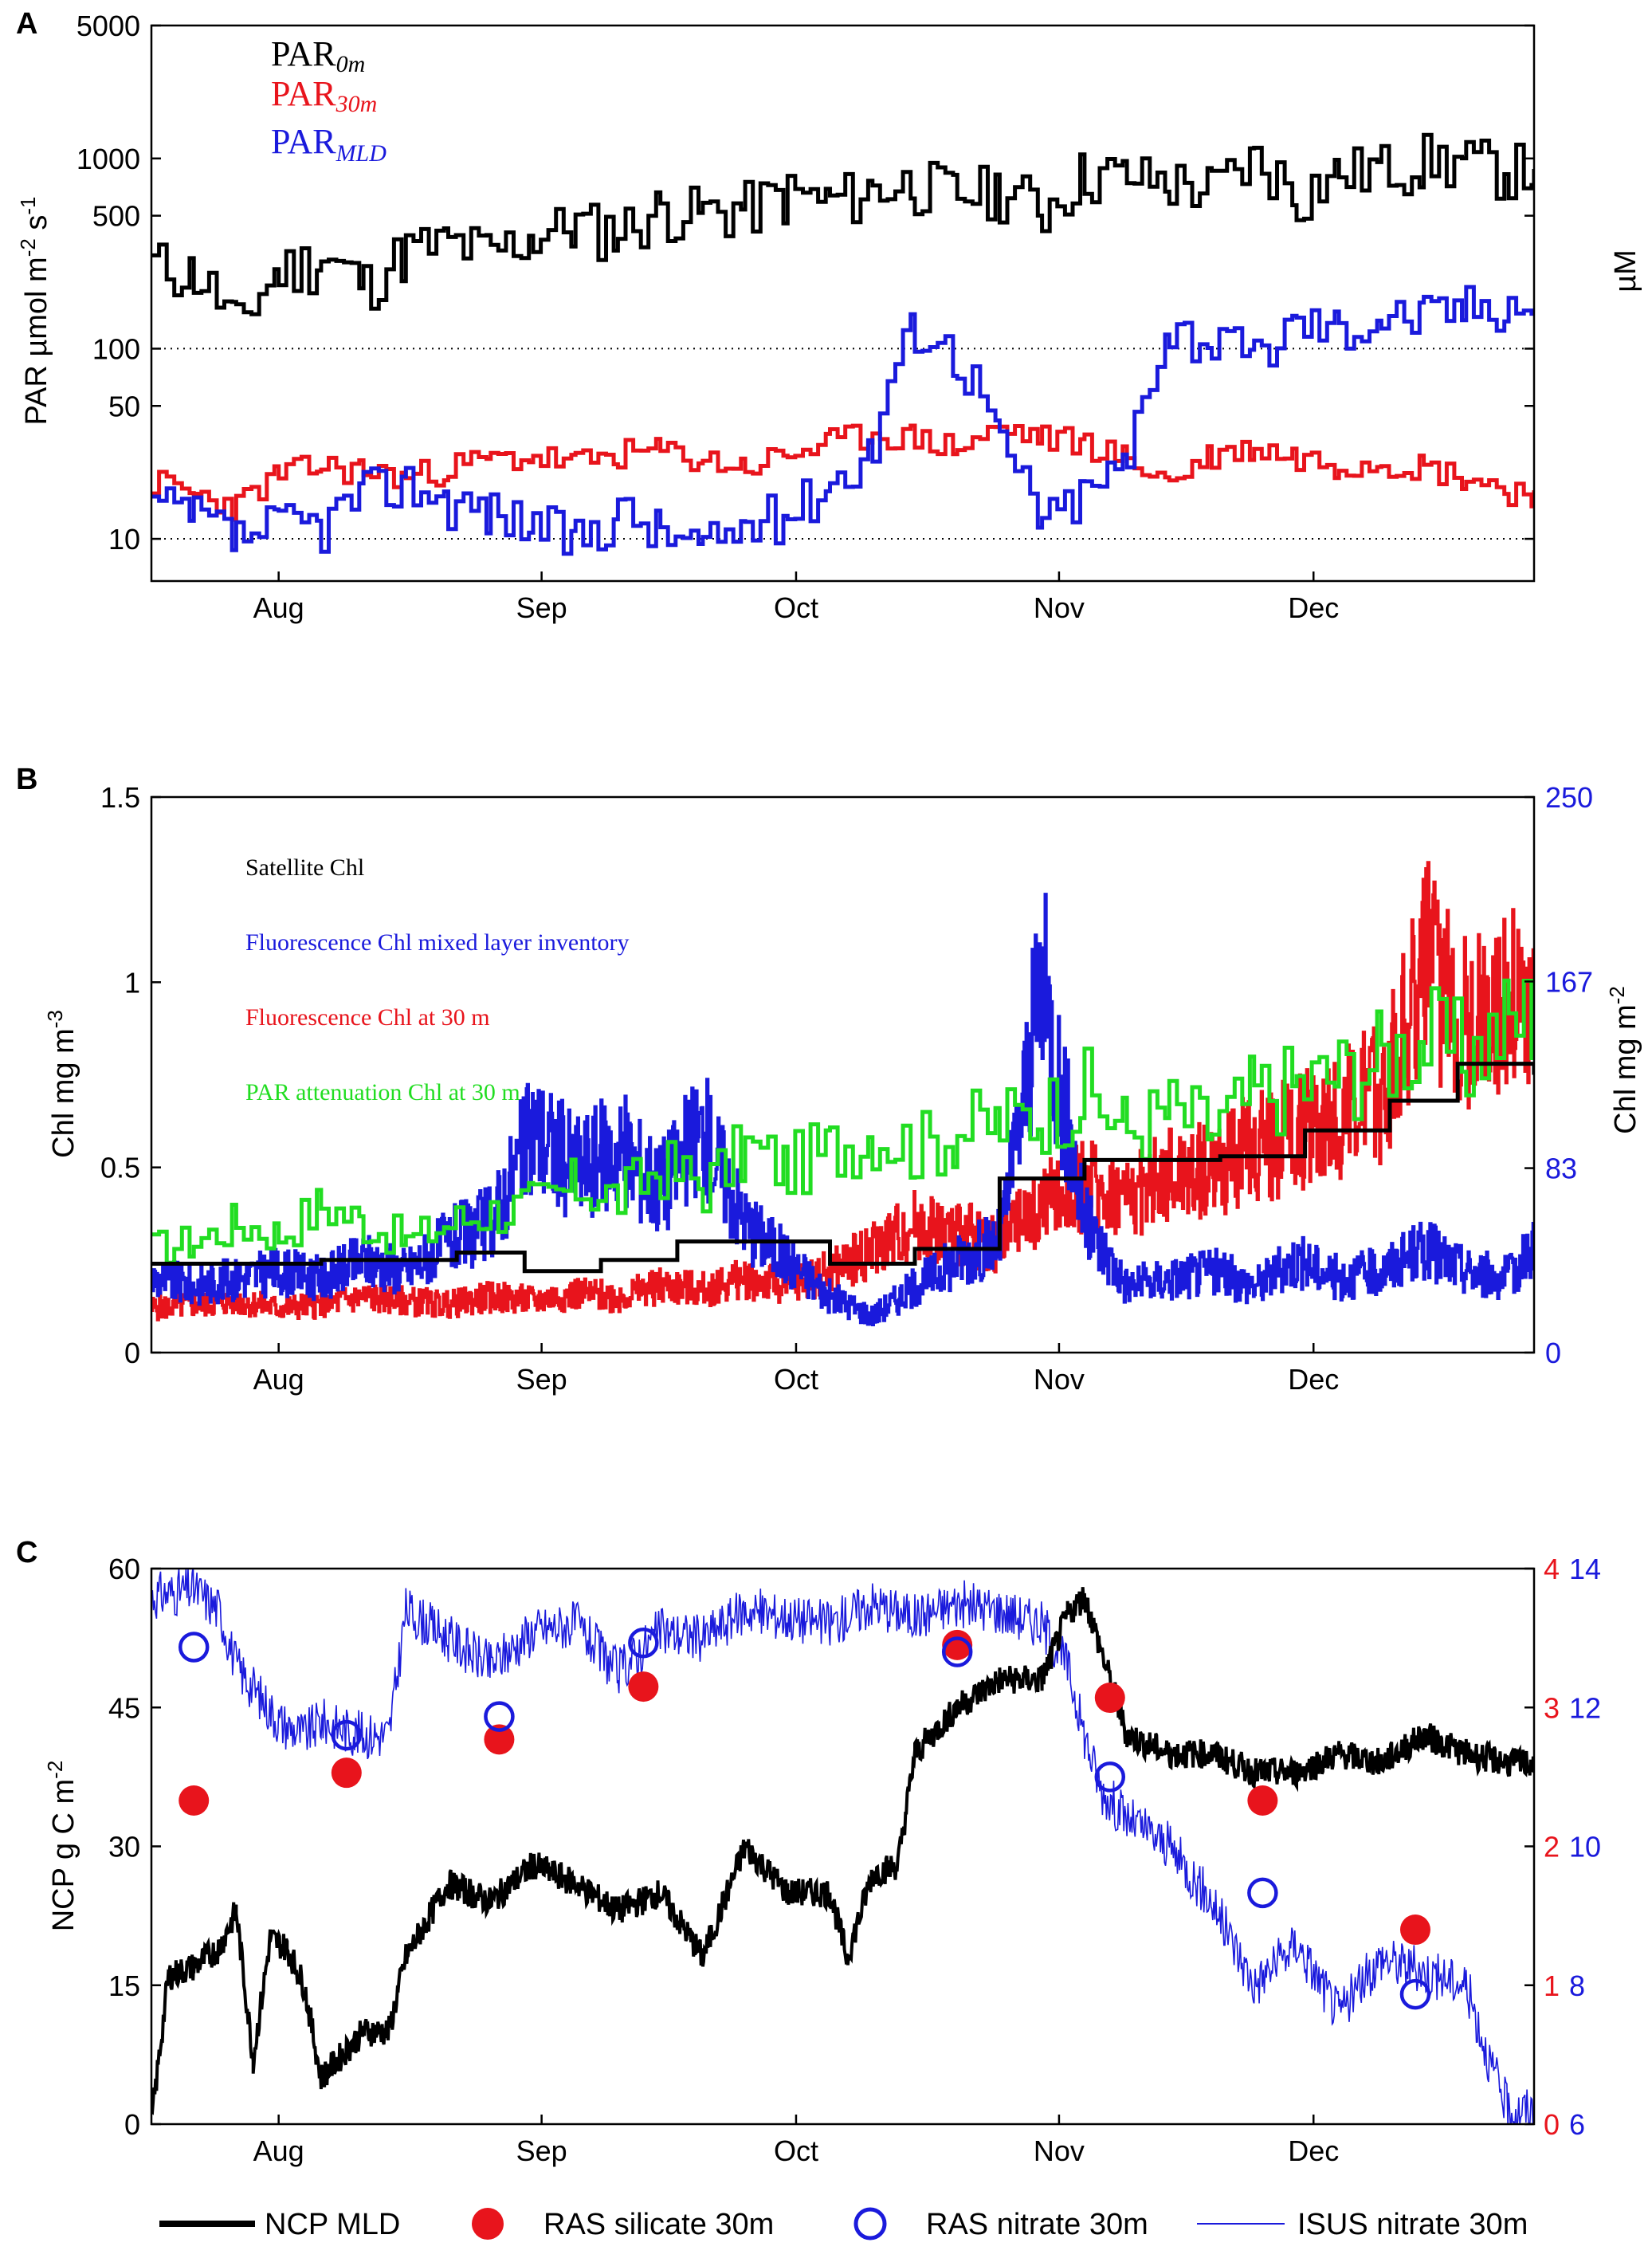  I want to click on panel-c-x-tick-label: Dec, so click(1313, 2150).